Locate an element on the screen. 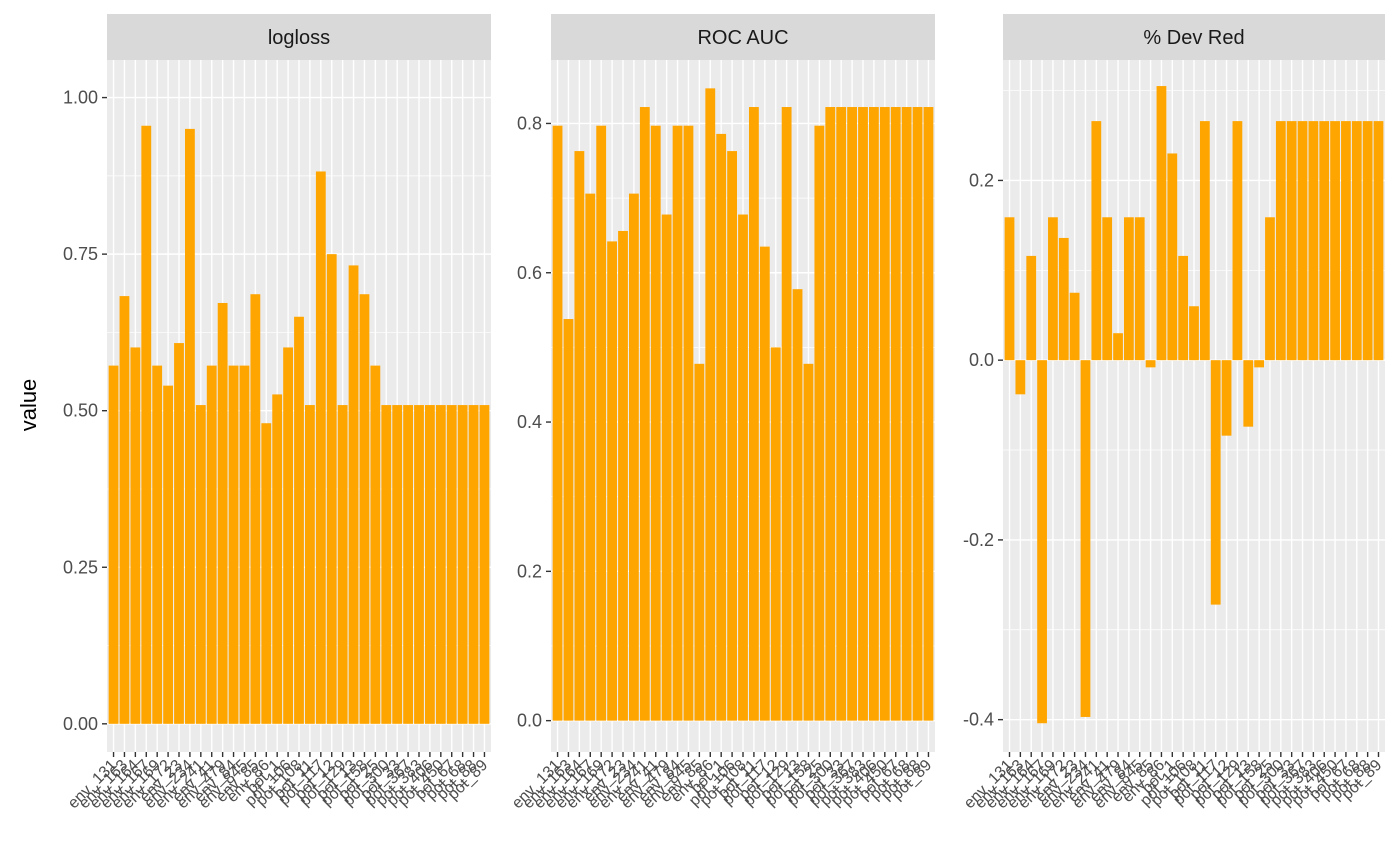  facet-title: ROC AUC is located at coordinates (742, 38).